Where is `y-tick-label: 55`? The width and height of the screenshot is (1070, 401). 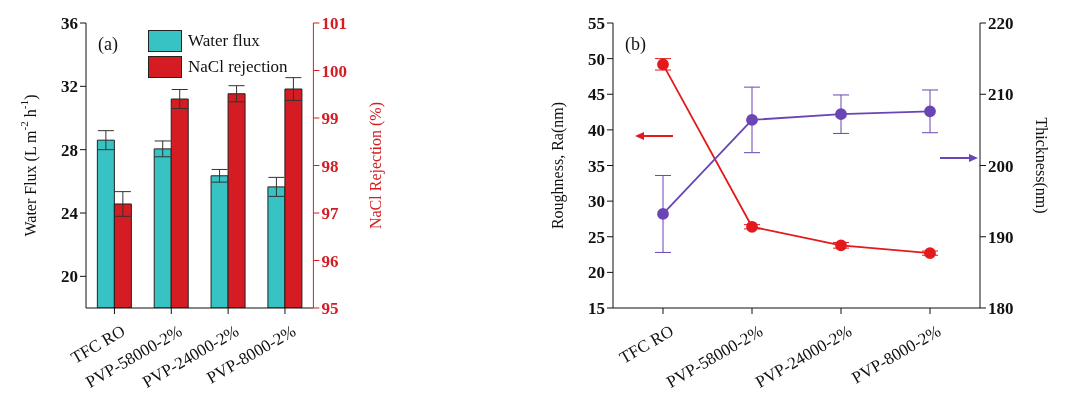
y-tick-label: 55 is located at coordinates (596, 24).